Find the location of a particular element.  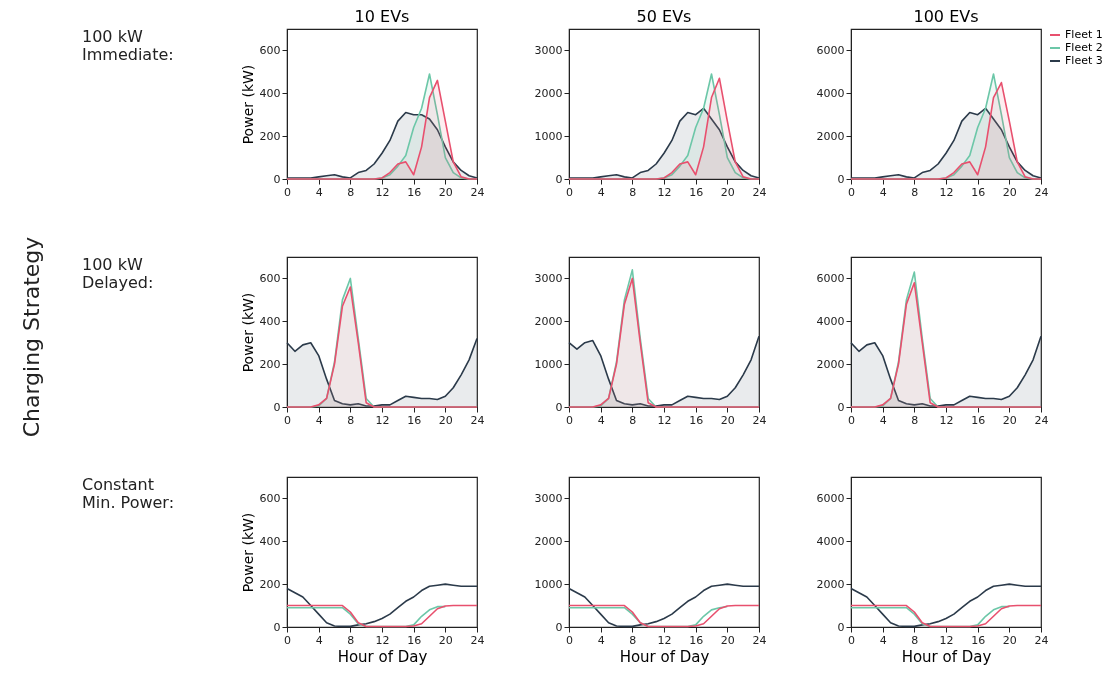

text: 100 kW Immediate: is located at coordinates (128, 45).